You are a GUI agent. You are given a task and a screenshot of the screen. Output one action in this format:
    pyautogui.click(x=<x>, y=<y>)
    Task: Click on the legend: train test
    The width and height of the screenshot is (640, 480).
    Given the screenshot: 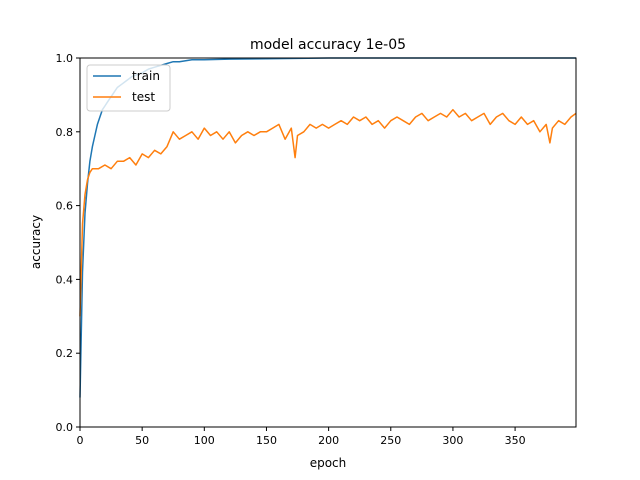 What is the action you would take?
    pyautogui.click(x=128, y=88)
    